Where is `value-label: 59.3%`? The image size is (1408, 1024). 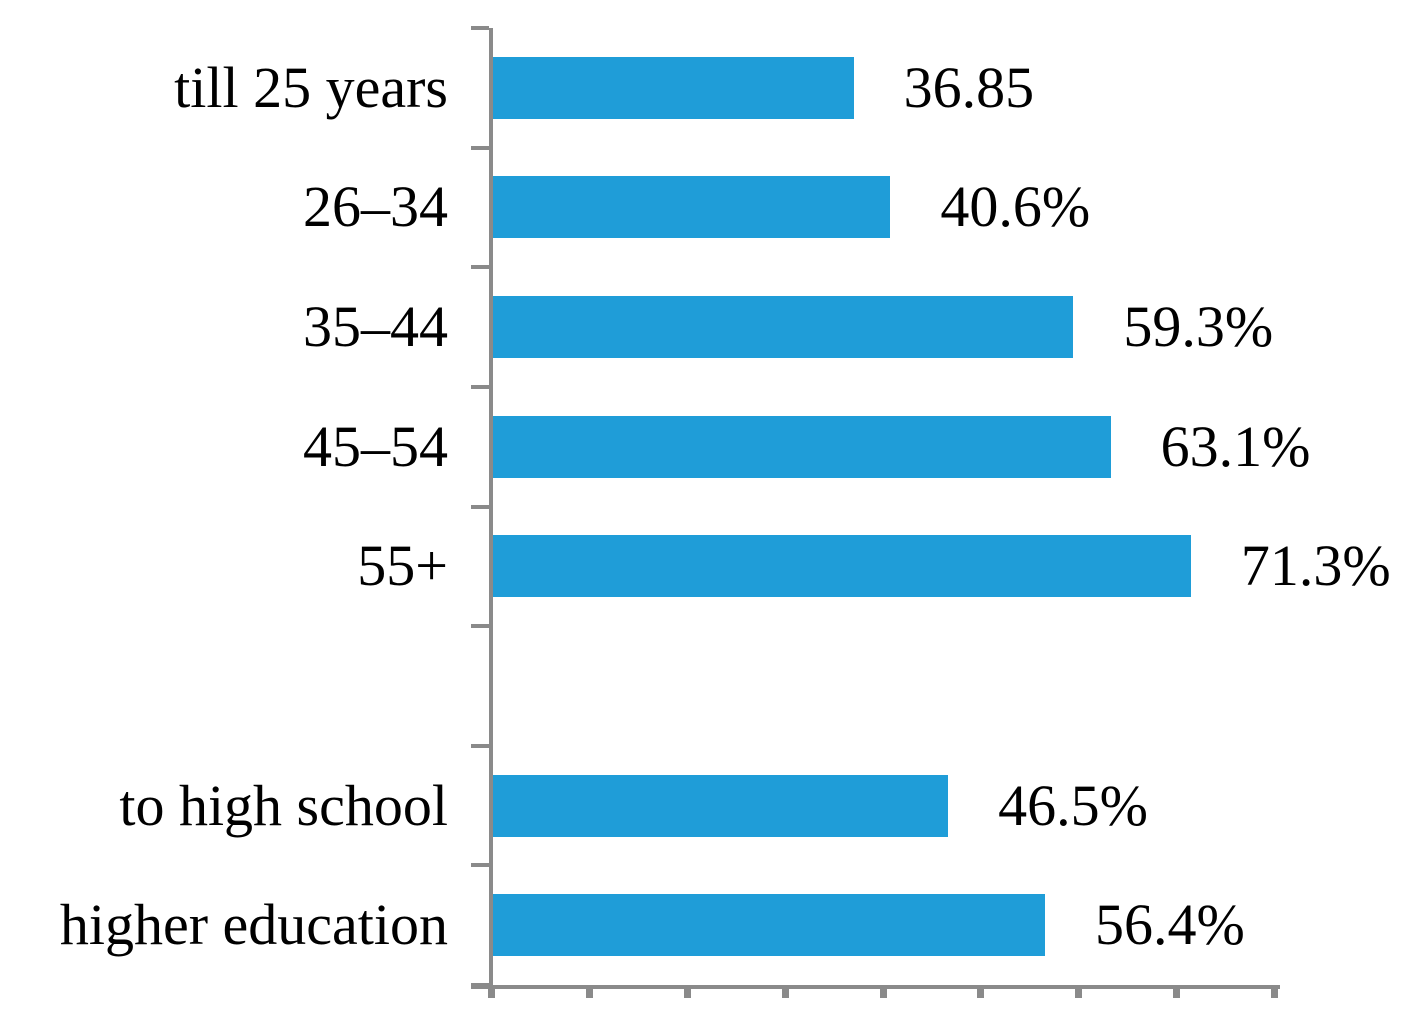
value-label: 59.3% is located at coordinates (1198, 327).